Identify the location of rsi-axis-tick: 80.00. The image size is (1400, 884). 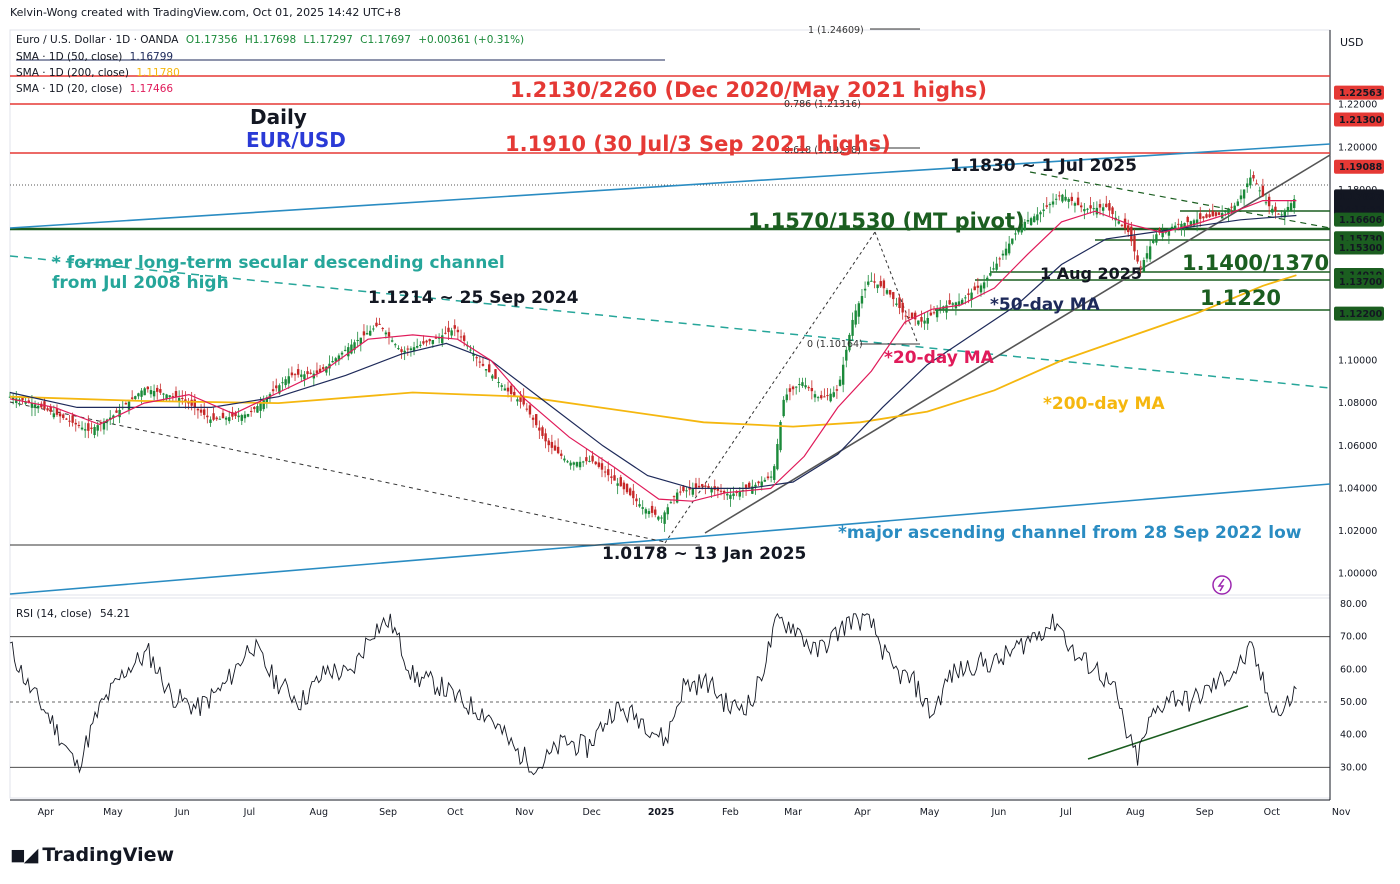
(1353, 604).